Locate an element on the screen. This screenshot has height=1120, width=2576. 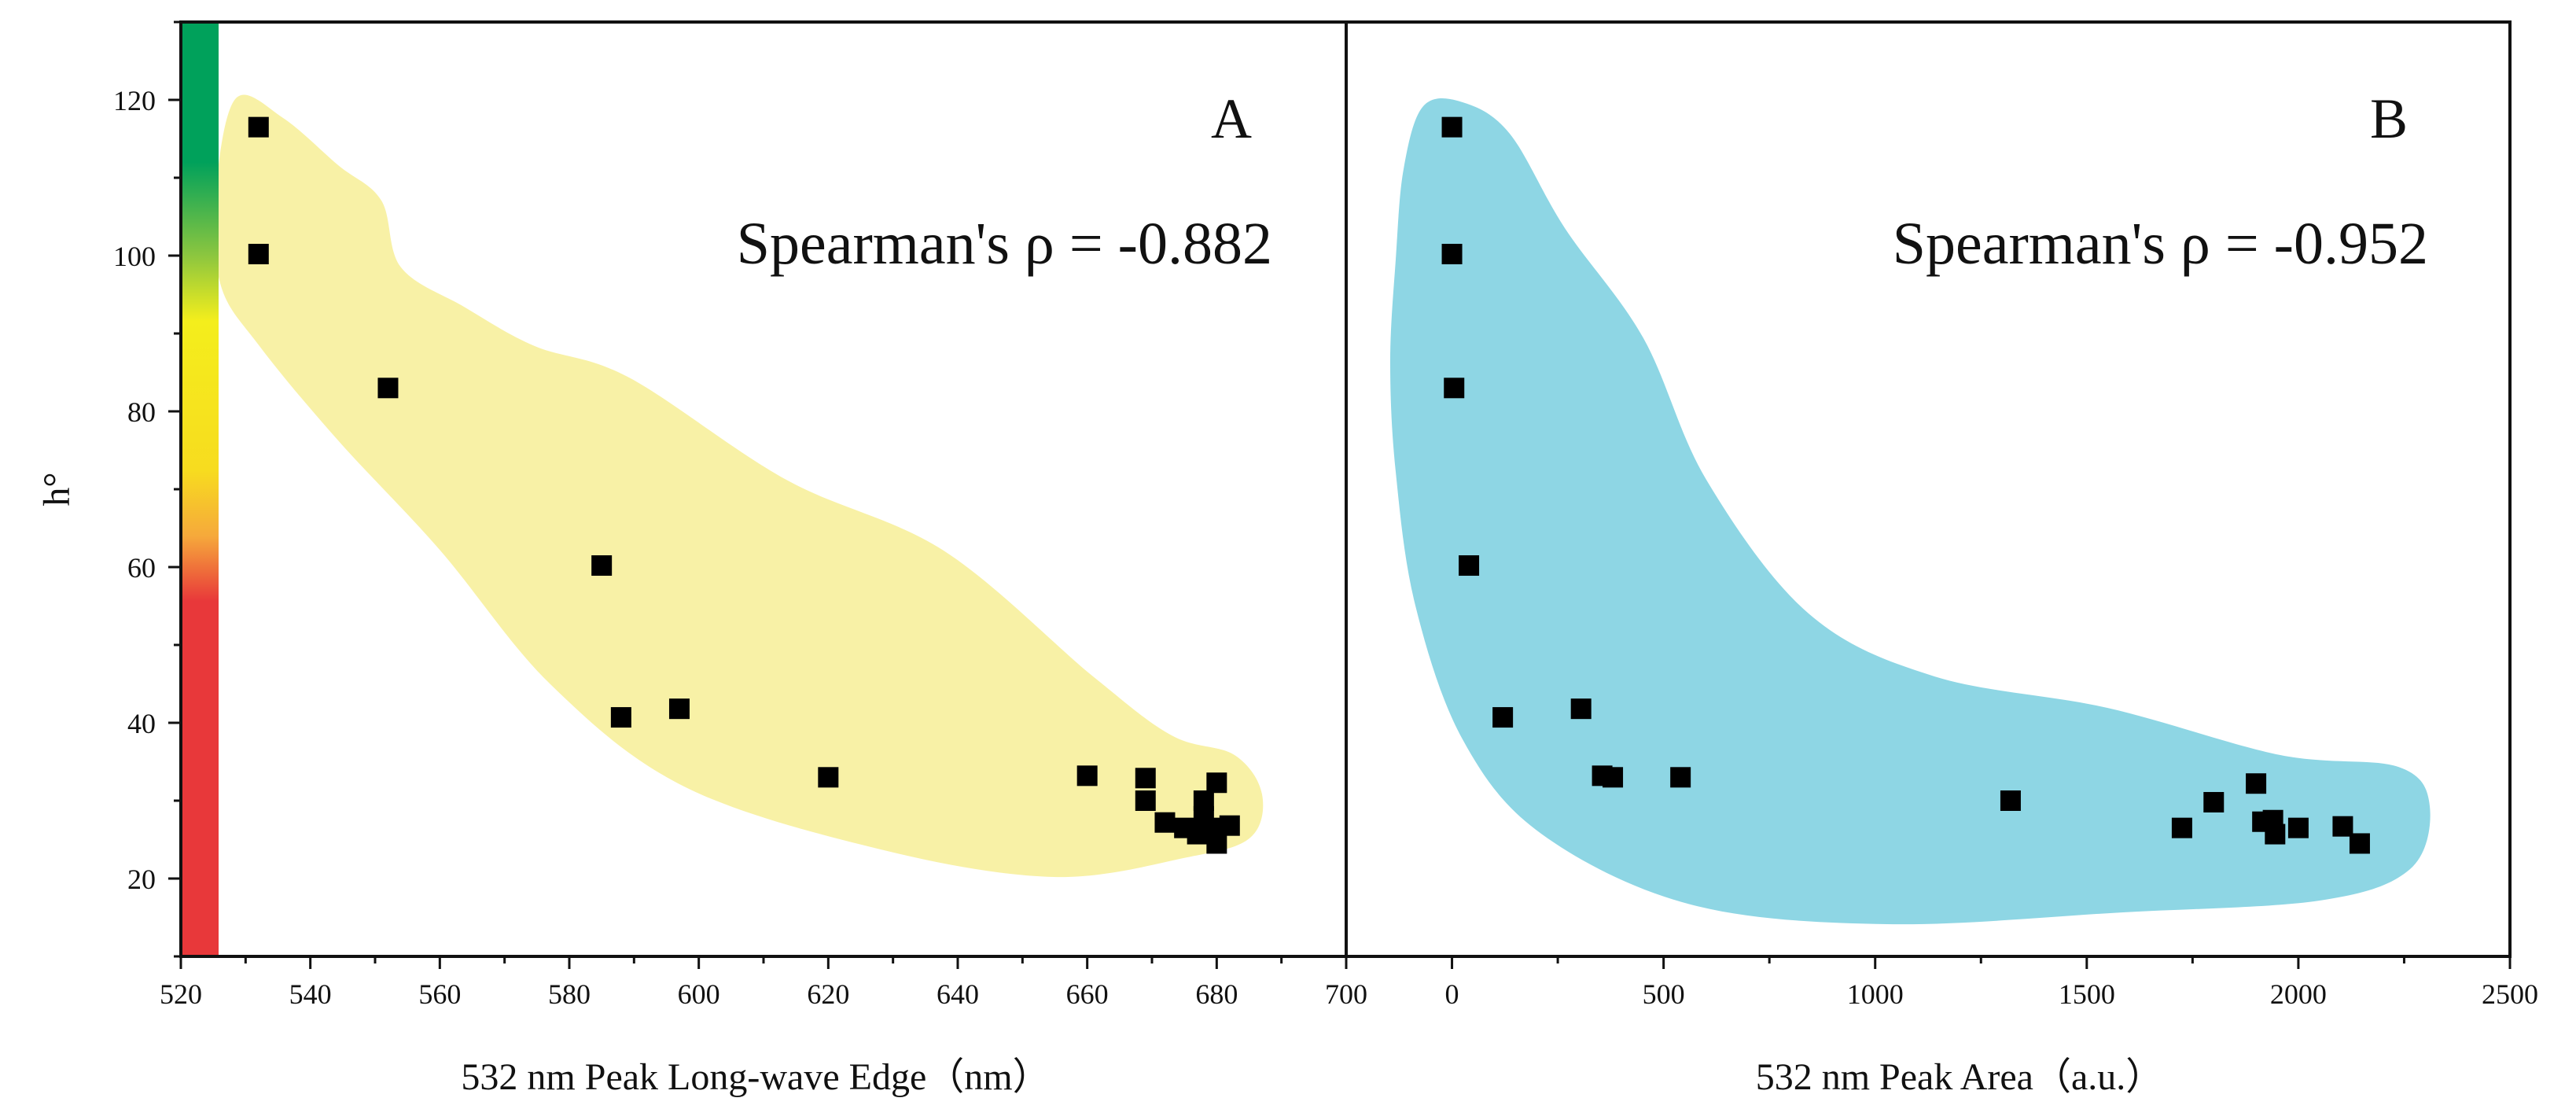
y-tick-label: 60 is located at coordinates (141, 568).